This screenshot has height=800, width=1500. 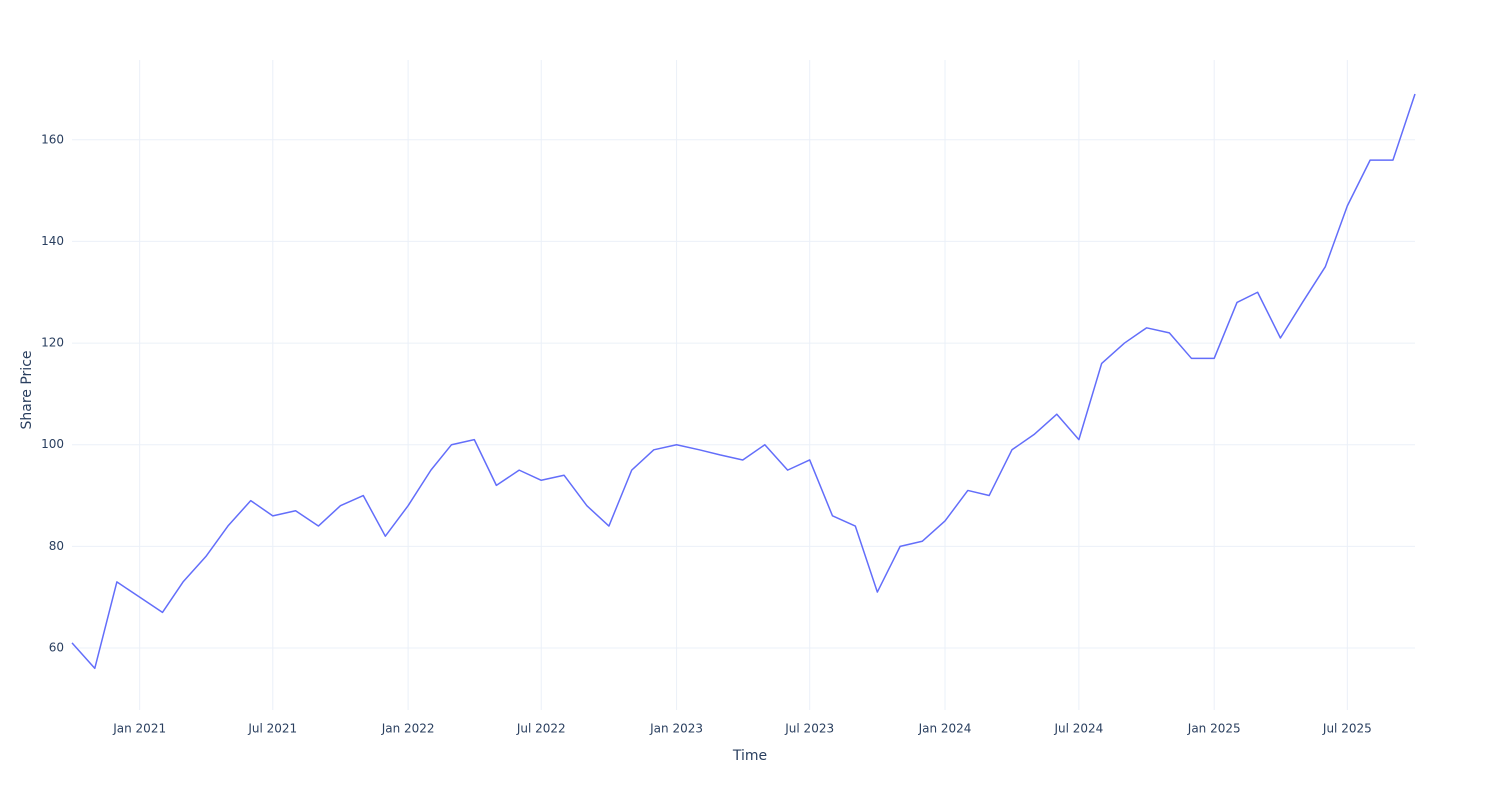 What do you see at coordinates (1214, 729) in the screenshot?
I see `x-tick-label: Jan 2025` at bounding box center [1214, 729].